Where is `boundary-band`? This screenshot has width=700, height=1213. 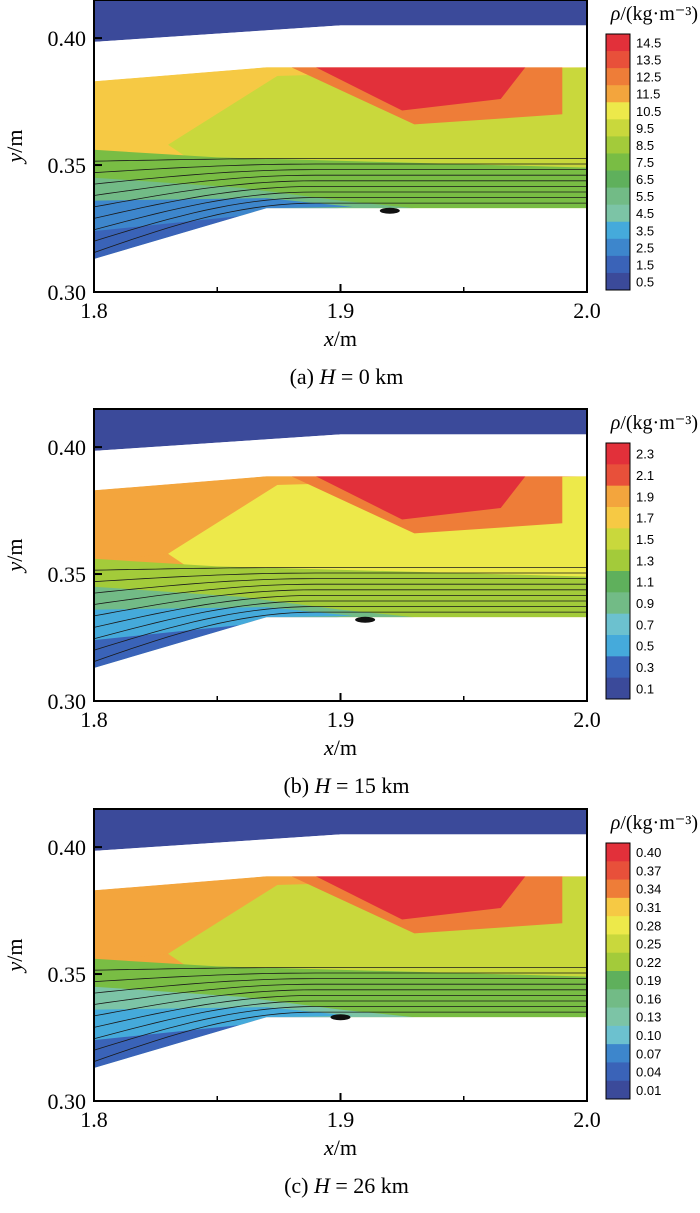 boundary-band is located at coordinates (254, 1027).